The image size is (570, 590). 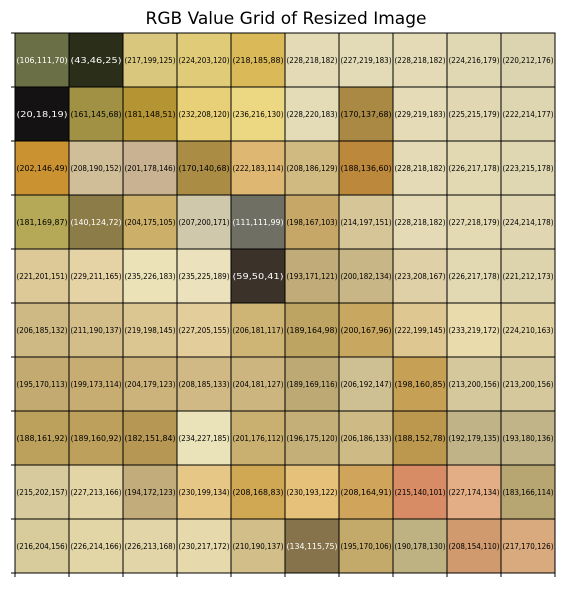 What do you see at coordinates (312, 330) in the screenshot?
I see `cell-rgb-label: (189,164,98)` at bounding box center [312, 330].